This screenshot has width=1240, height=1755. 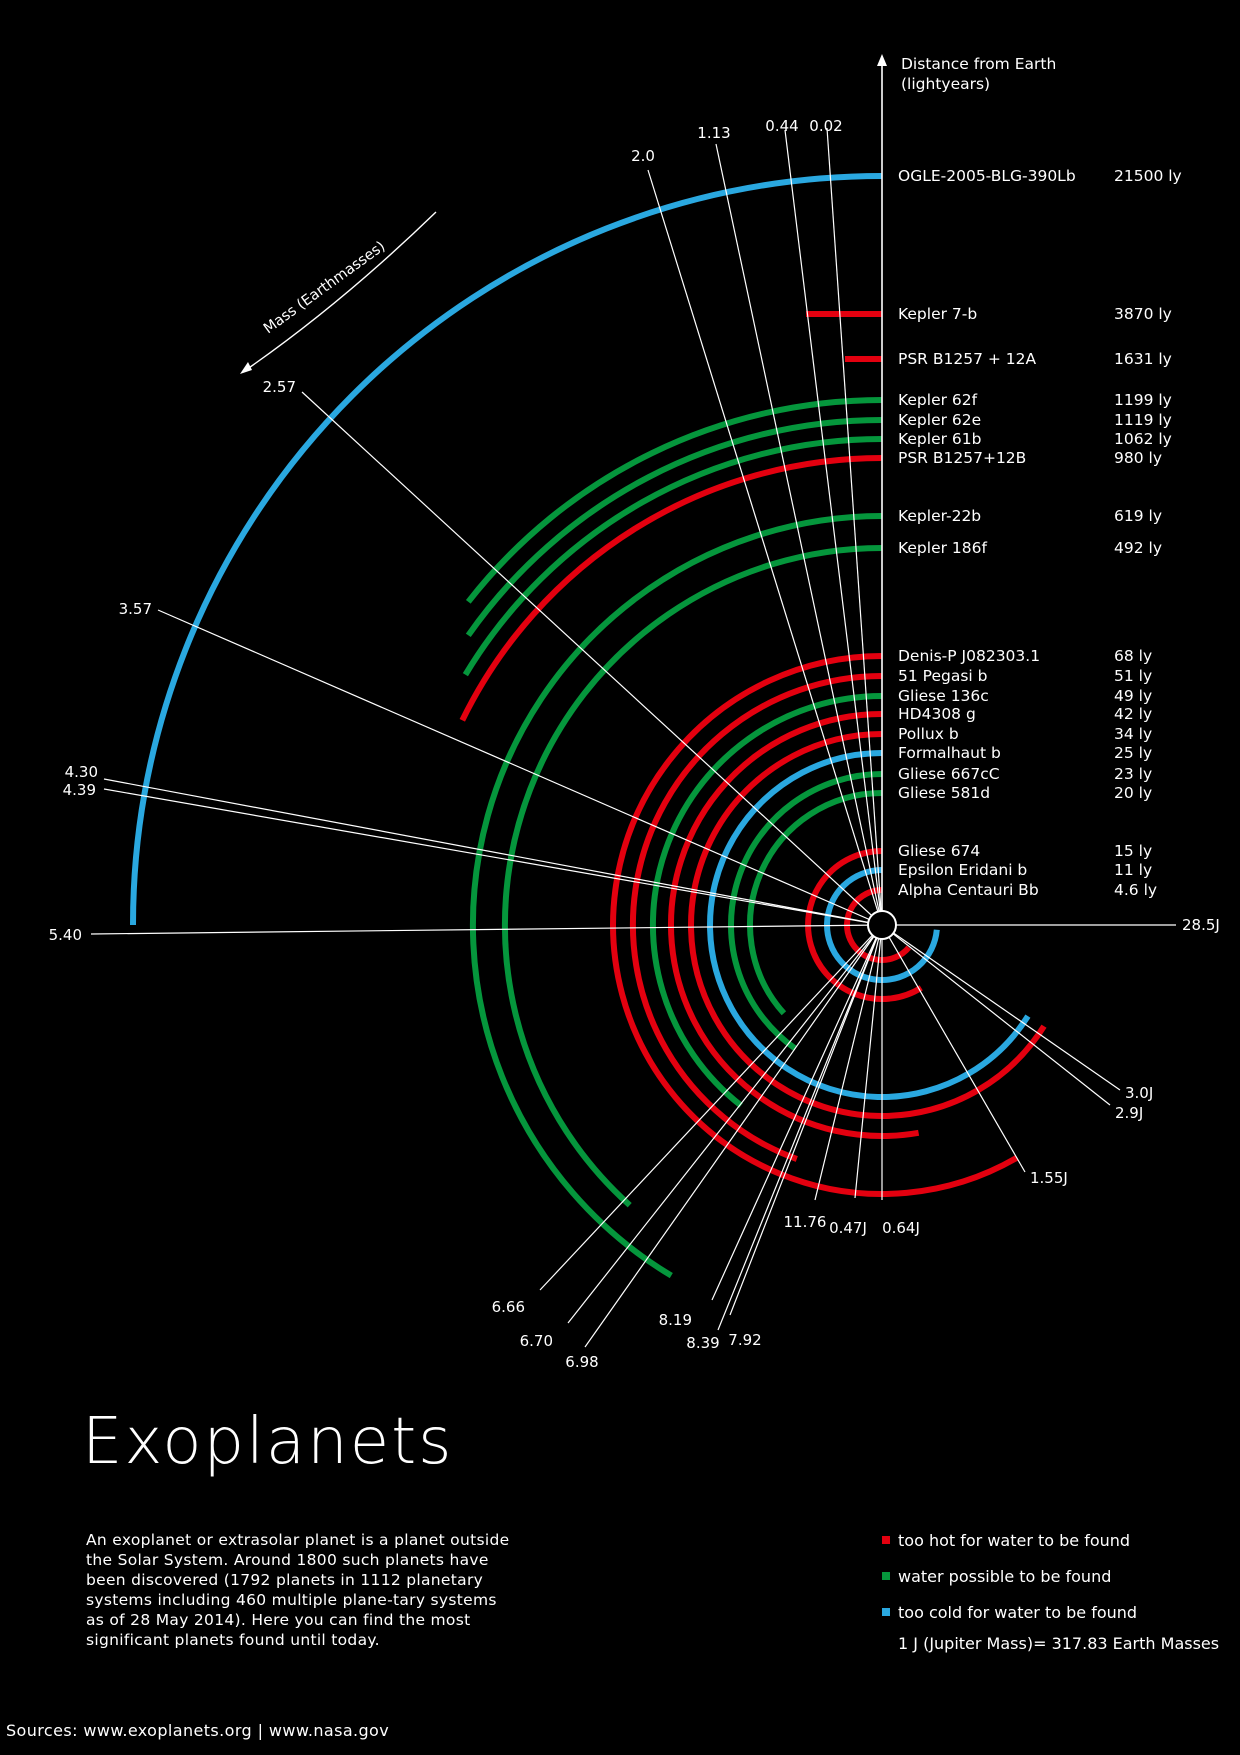 I want to click on mass-tick-label-0-47j: 0.47J, so click(x=848, y=1228).